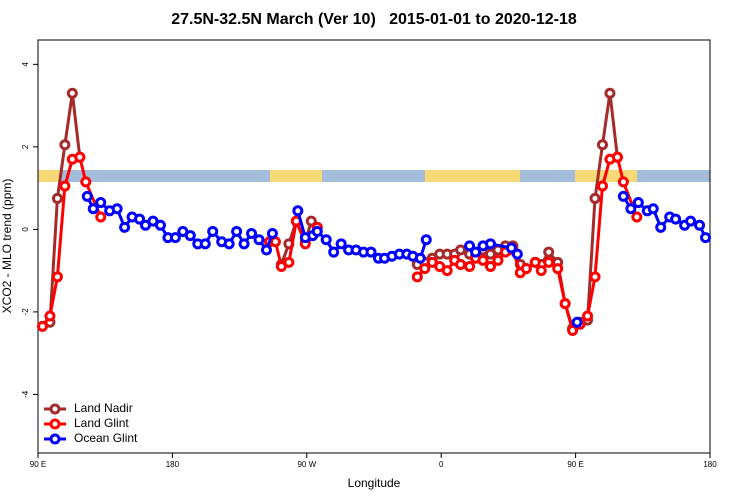  What do you see at coordinates (306, 464) in the screenshot?
I see `x-tick-label: 90 W` at bounding box center [306, 464].